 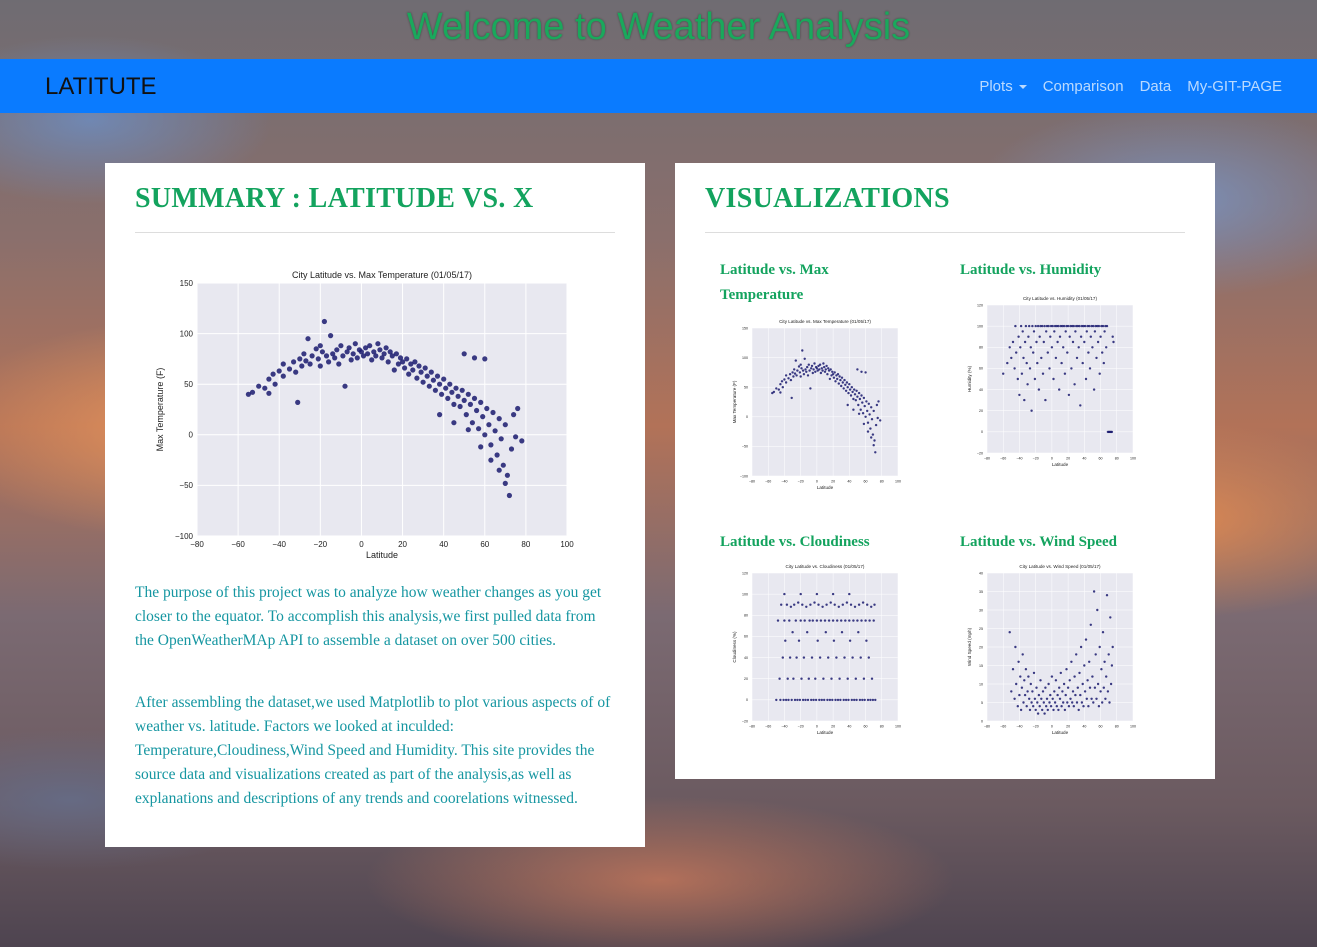 I want to click on nav-link-git-page: My-GIT-PAGE, so click(x=1234, y=86).